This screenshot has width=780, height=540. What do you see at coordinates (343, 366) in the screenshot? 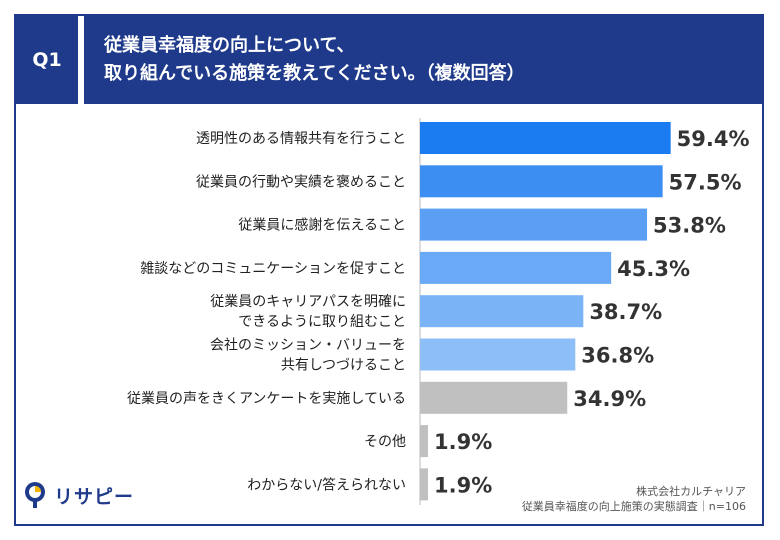
I see `category-label-5-line-1: 共有しつづけること` at bounding box center [343, 366].